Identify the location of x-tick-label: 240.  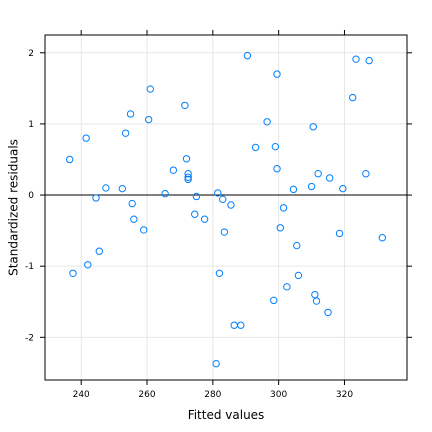
(81, 395).